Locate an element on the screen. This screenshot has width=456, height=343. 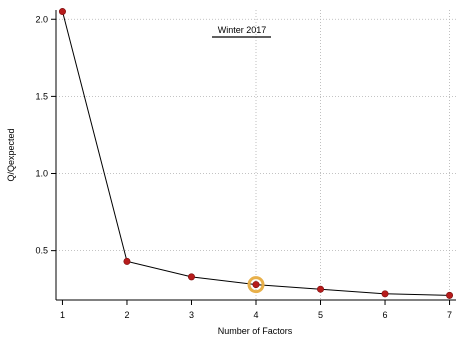
highlight-ring is located at coordinates (256, 285).